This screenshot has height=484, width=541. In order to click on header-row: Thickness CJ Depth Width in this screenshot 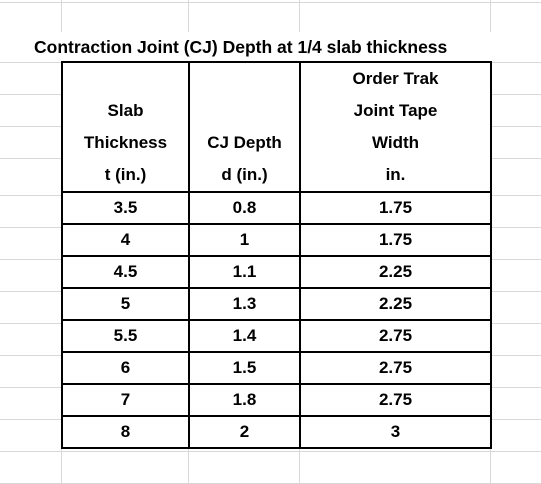, I will do `click(276, 143)`.